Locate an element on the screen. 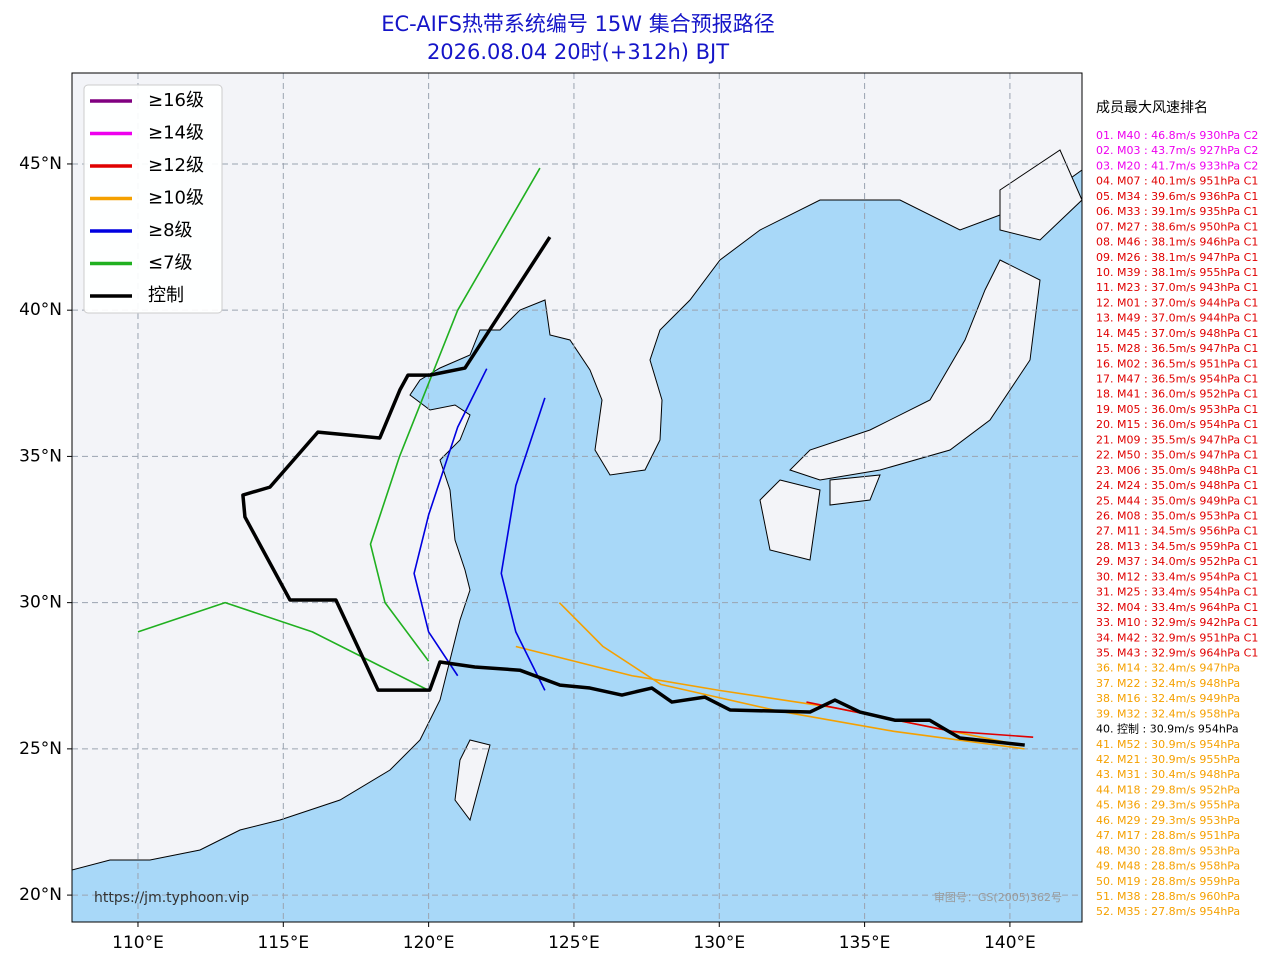 Image resolution: width=1280 pixels, height=970 pixels. legend-label: ≥16级 is located at coordinates (176, 100).